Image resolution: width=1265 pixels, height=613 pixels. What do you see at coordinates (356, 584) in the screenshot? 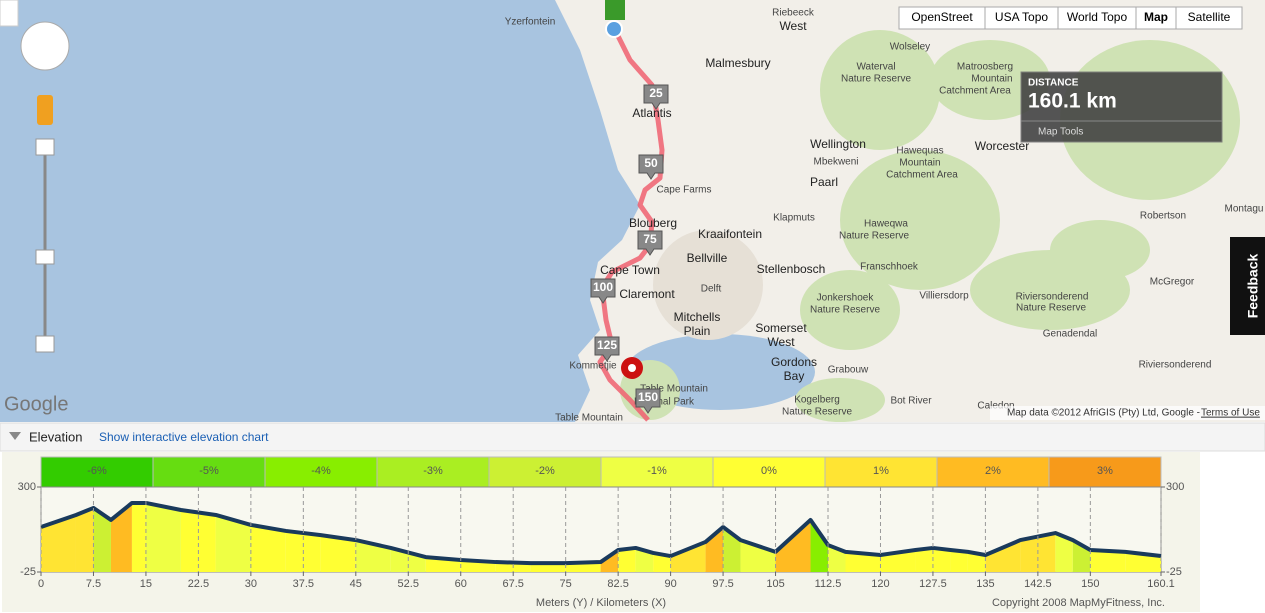
I see `x-tick-label: 45` at bounding box center [356, 584].